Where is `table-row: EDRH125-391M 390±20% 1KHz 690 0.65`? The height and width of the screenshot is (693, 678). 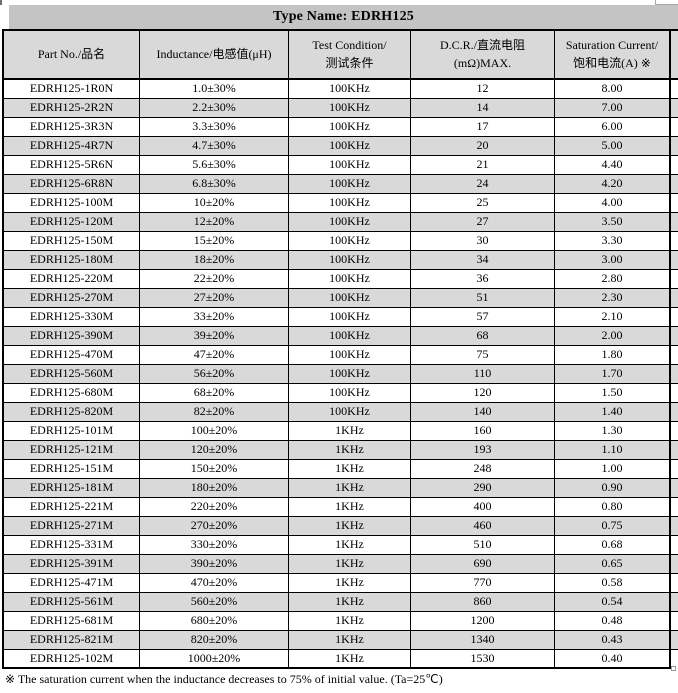
table-row: EDRH125-391M 390±20% 1KHz 690 0.65 is located at coordinates (340, 564).